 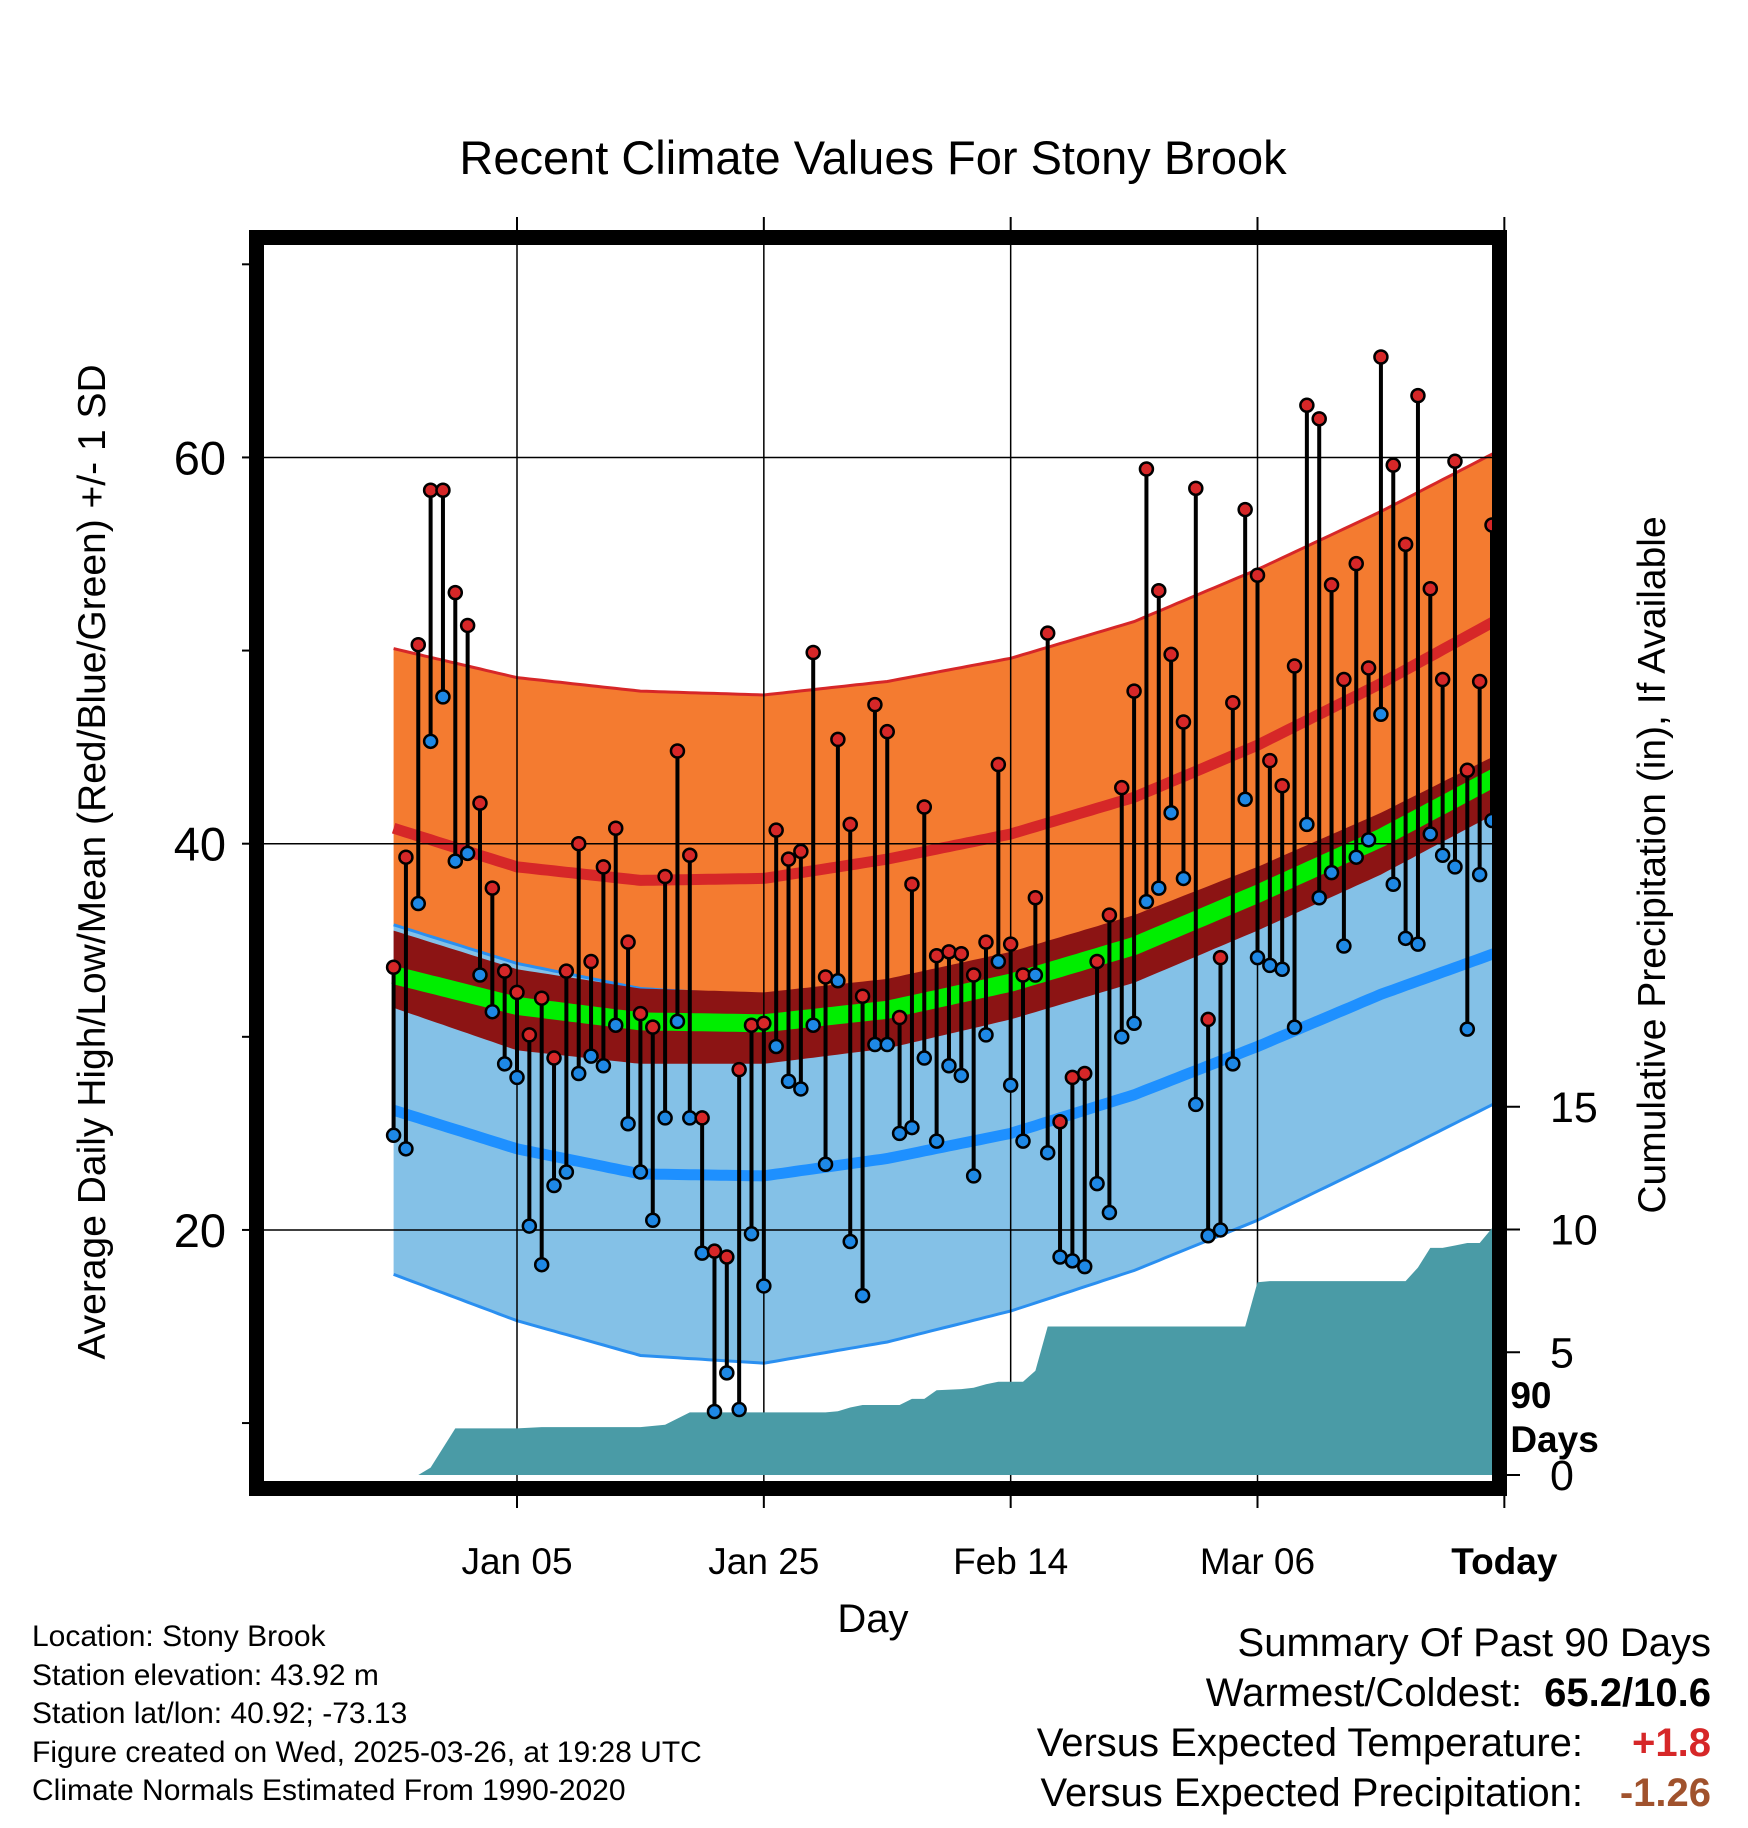 I want to click on temp-label: Versus Expected Temperature:, so click(x=1309, y=1743).